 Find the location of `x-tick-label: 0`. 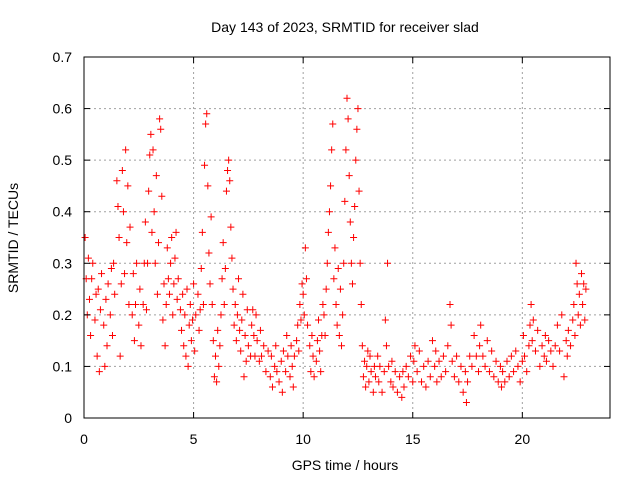

x-tick-label: 0 is located at coordinates (84, 439).